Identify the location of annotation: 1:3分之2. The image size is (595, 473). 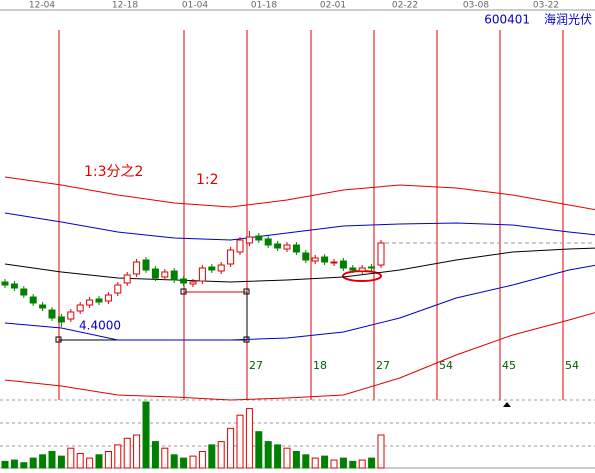
(113, 172).